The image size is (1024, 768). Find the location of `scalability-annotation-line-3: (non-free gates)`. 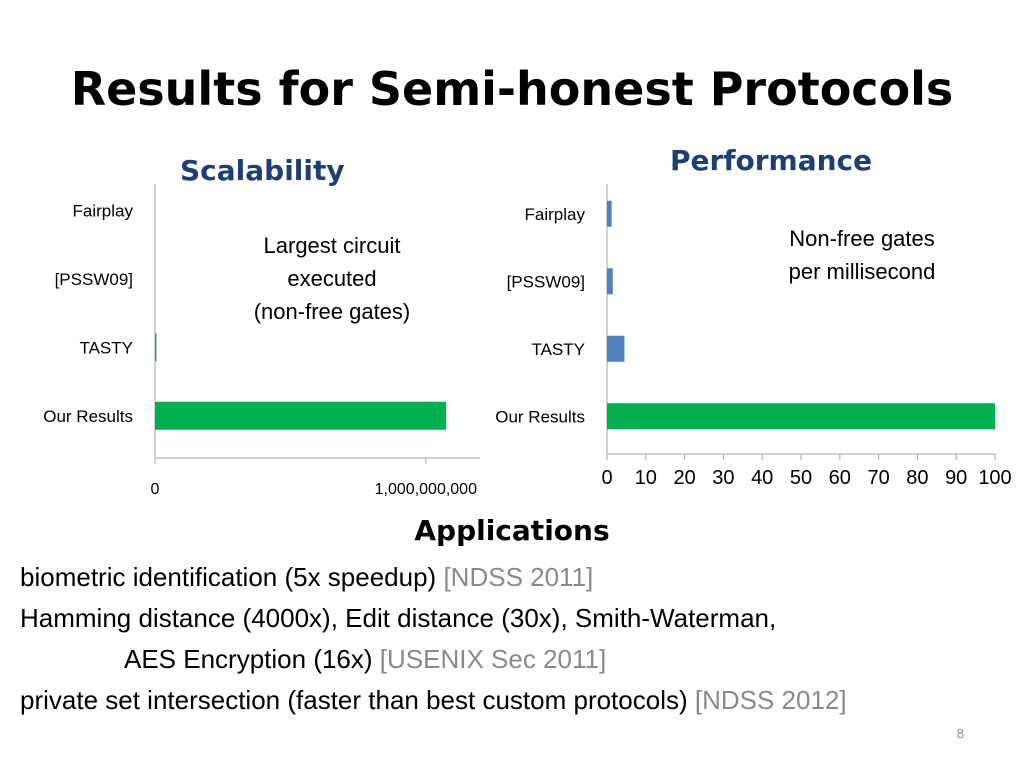

scalability-annotation-line-3: (non-free gates) is located at coordinates (332, 311).